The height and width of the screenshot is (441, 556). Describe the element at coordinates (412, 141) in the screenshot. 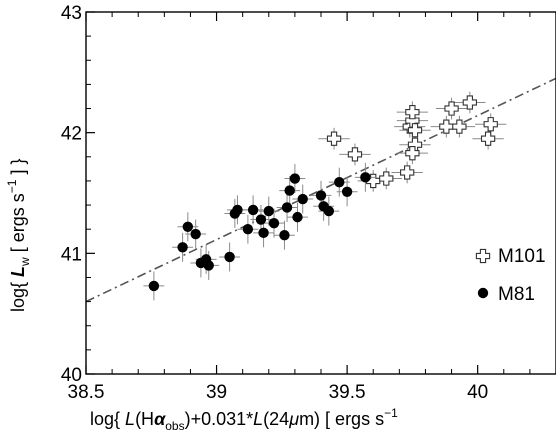

I see `series-m101` at that location.